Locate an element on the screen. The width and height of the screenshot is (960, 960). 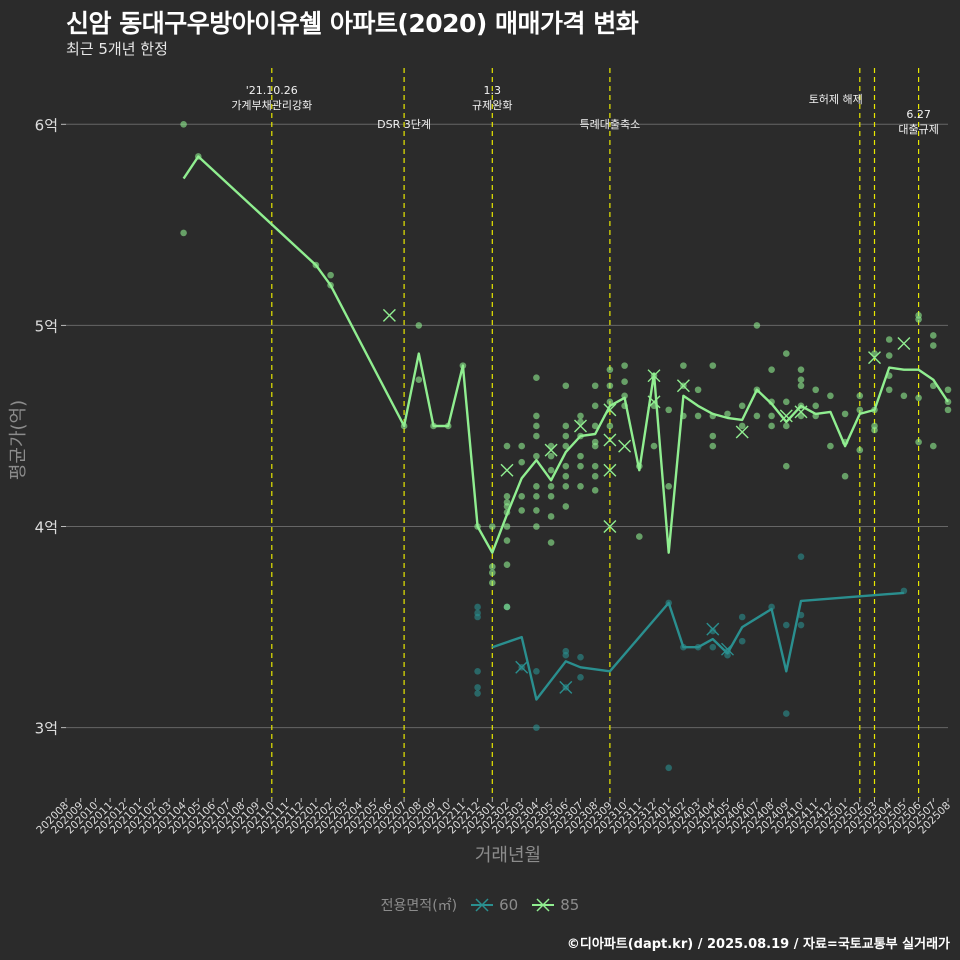
event-label: 1.3 is located at coordinates (493, 90).